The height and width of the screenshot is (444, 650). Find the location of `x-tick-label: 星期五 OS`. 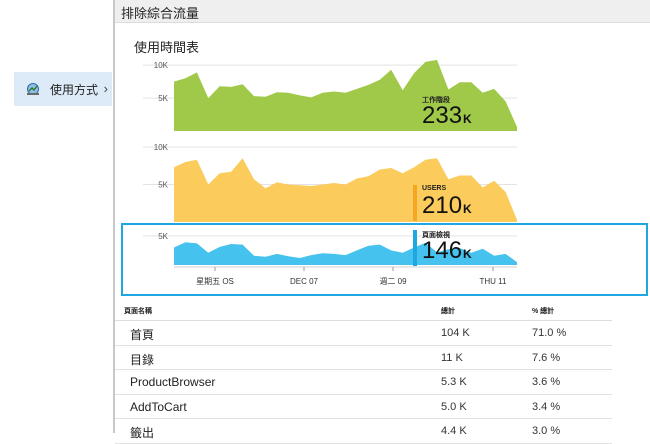

x-tick-label: 星期五 OS is located at coordinates (215, 281).